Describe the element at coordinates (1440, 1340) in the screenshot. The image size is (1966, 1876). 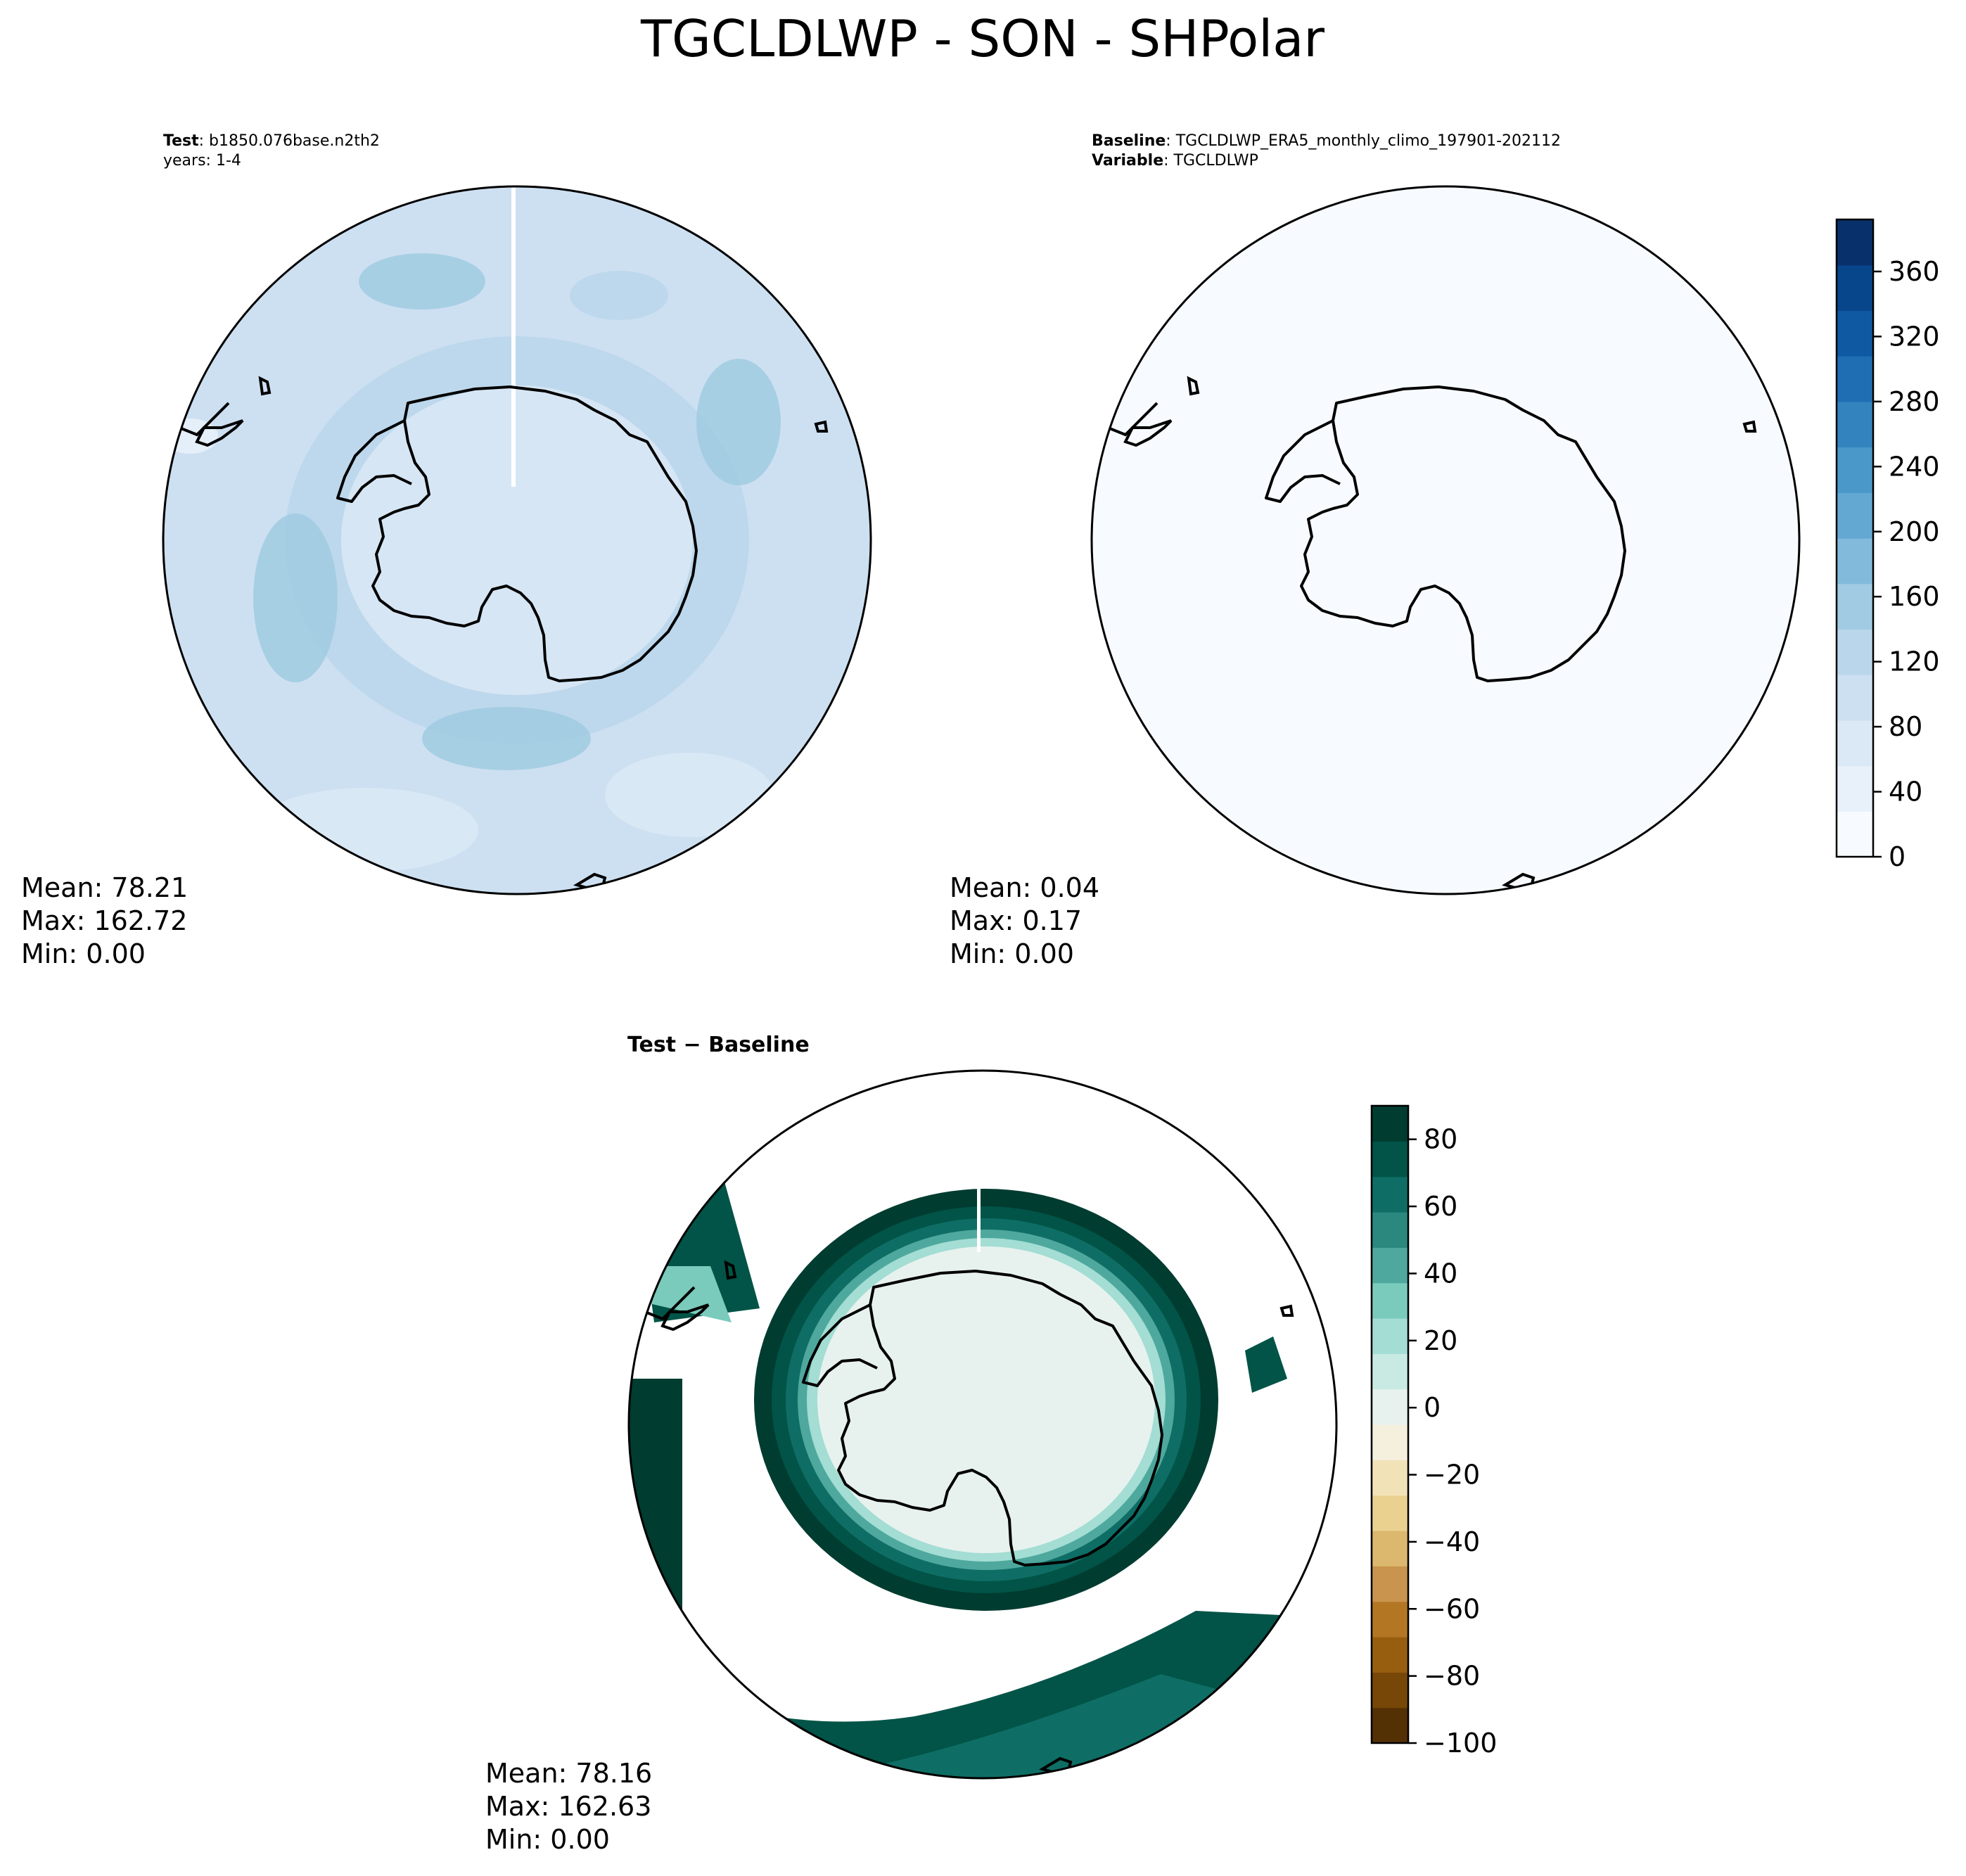
I see `colorbar-tick-label: 20` at that location.